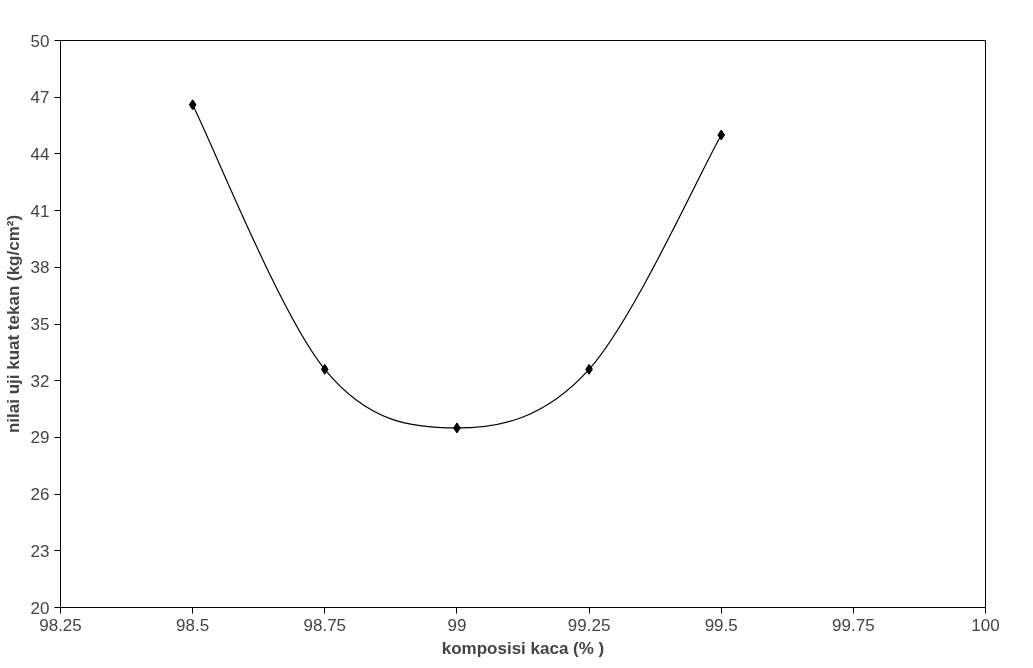 The width and height of the screenshot is (1033, 668). I want to click on y-axis-title: nilai uji kuat tekan (kg/cm²), so click(13, 324).